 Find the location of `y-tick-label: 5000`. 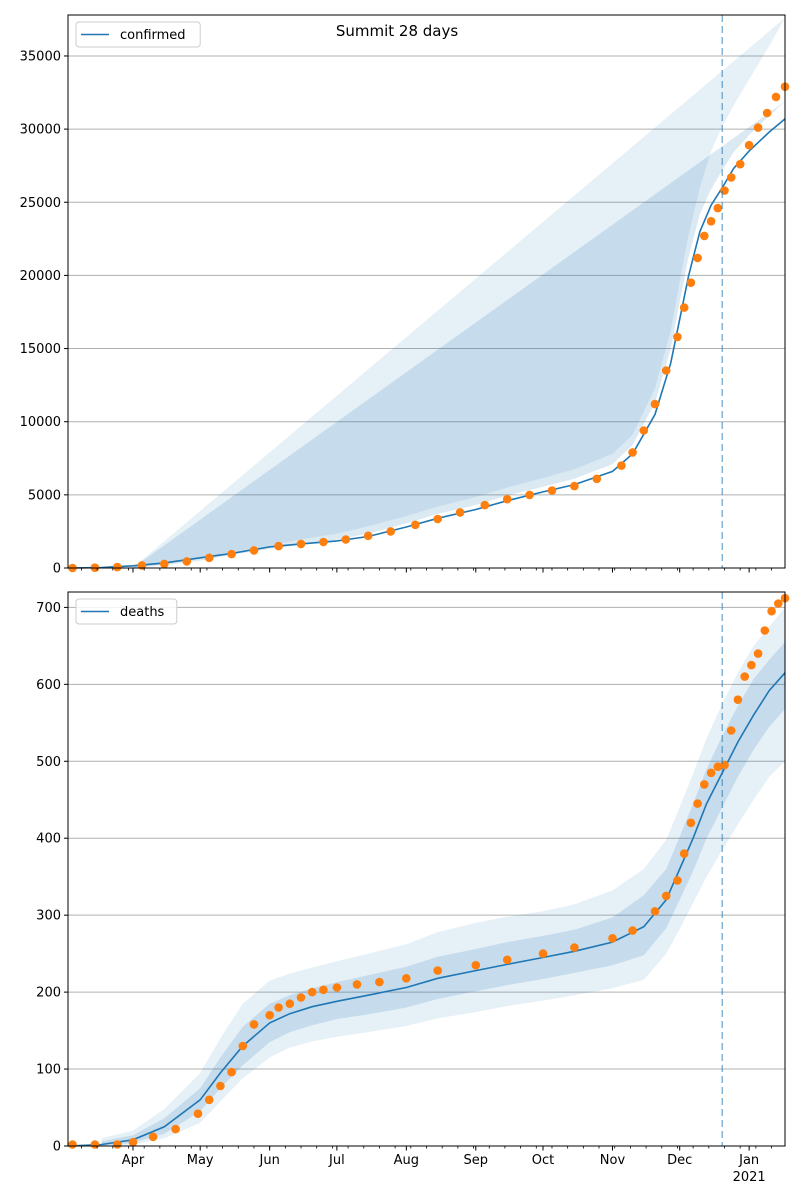

y-tick-label: 5000 is located at coordinates (44, 495).